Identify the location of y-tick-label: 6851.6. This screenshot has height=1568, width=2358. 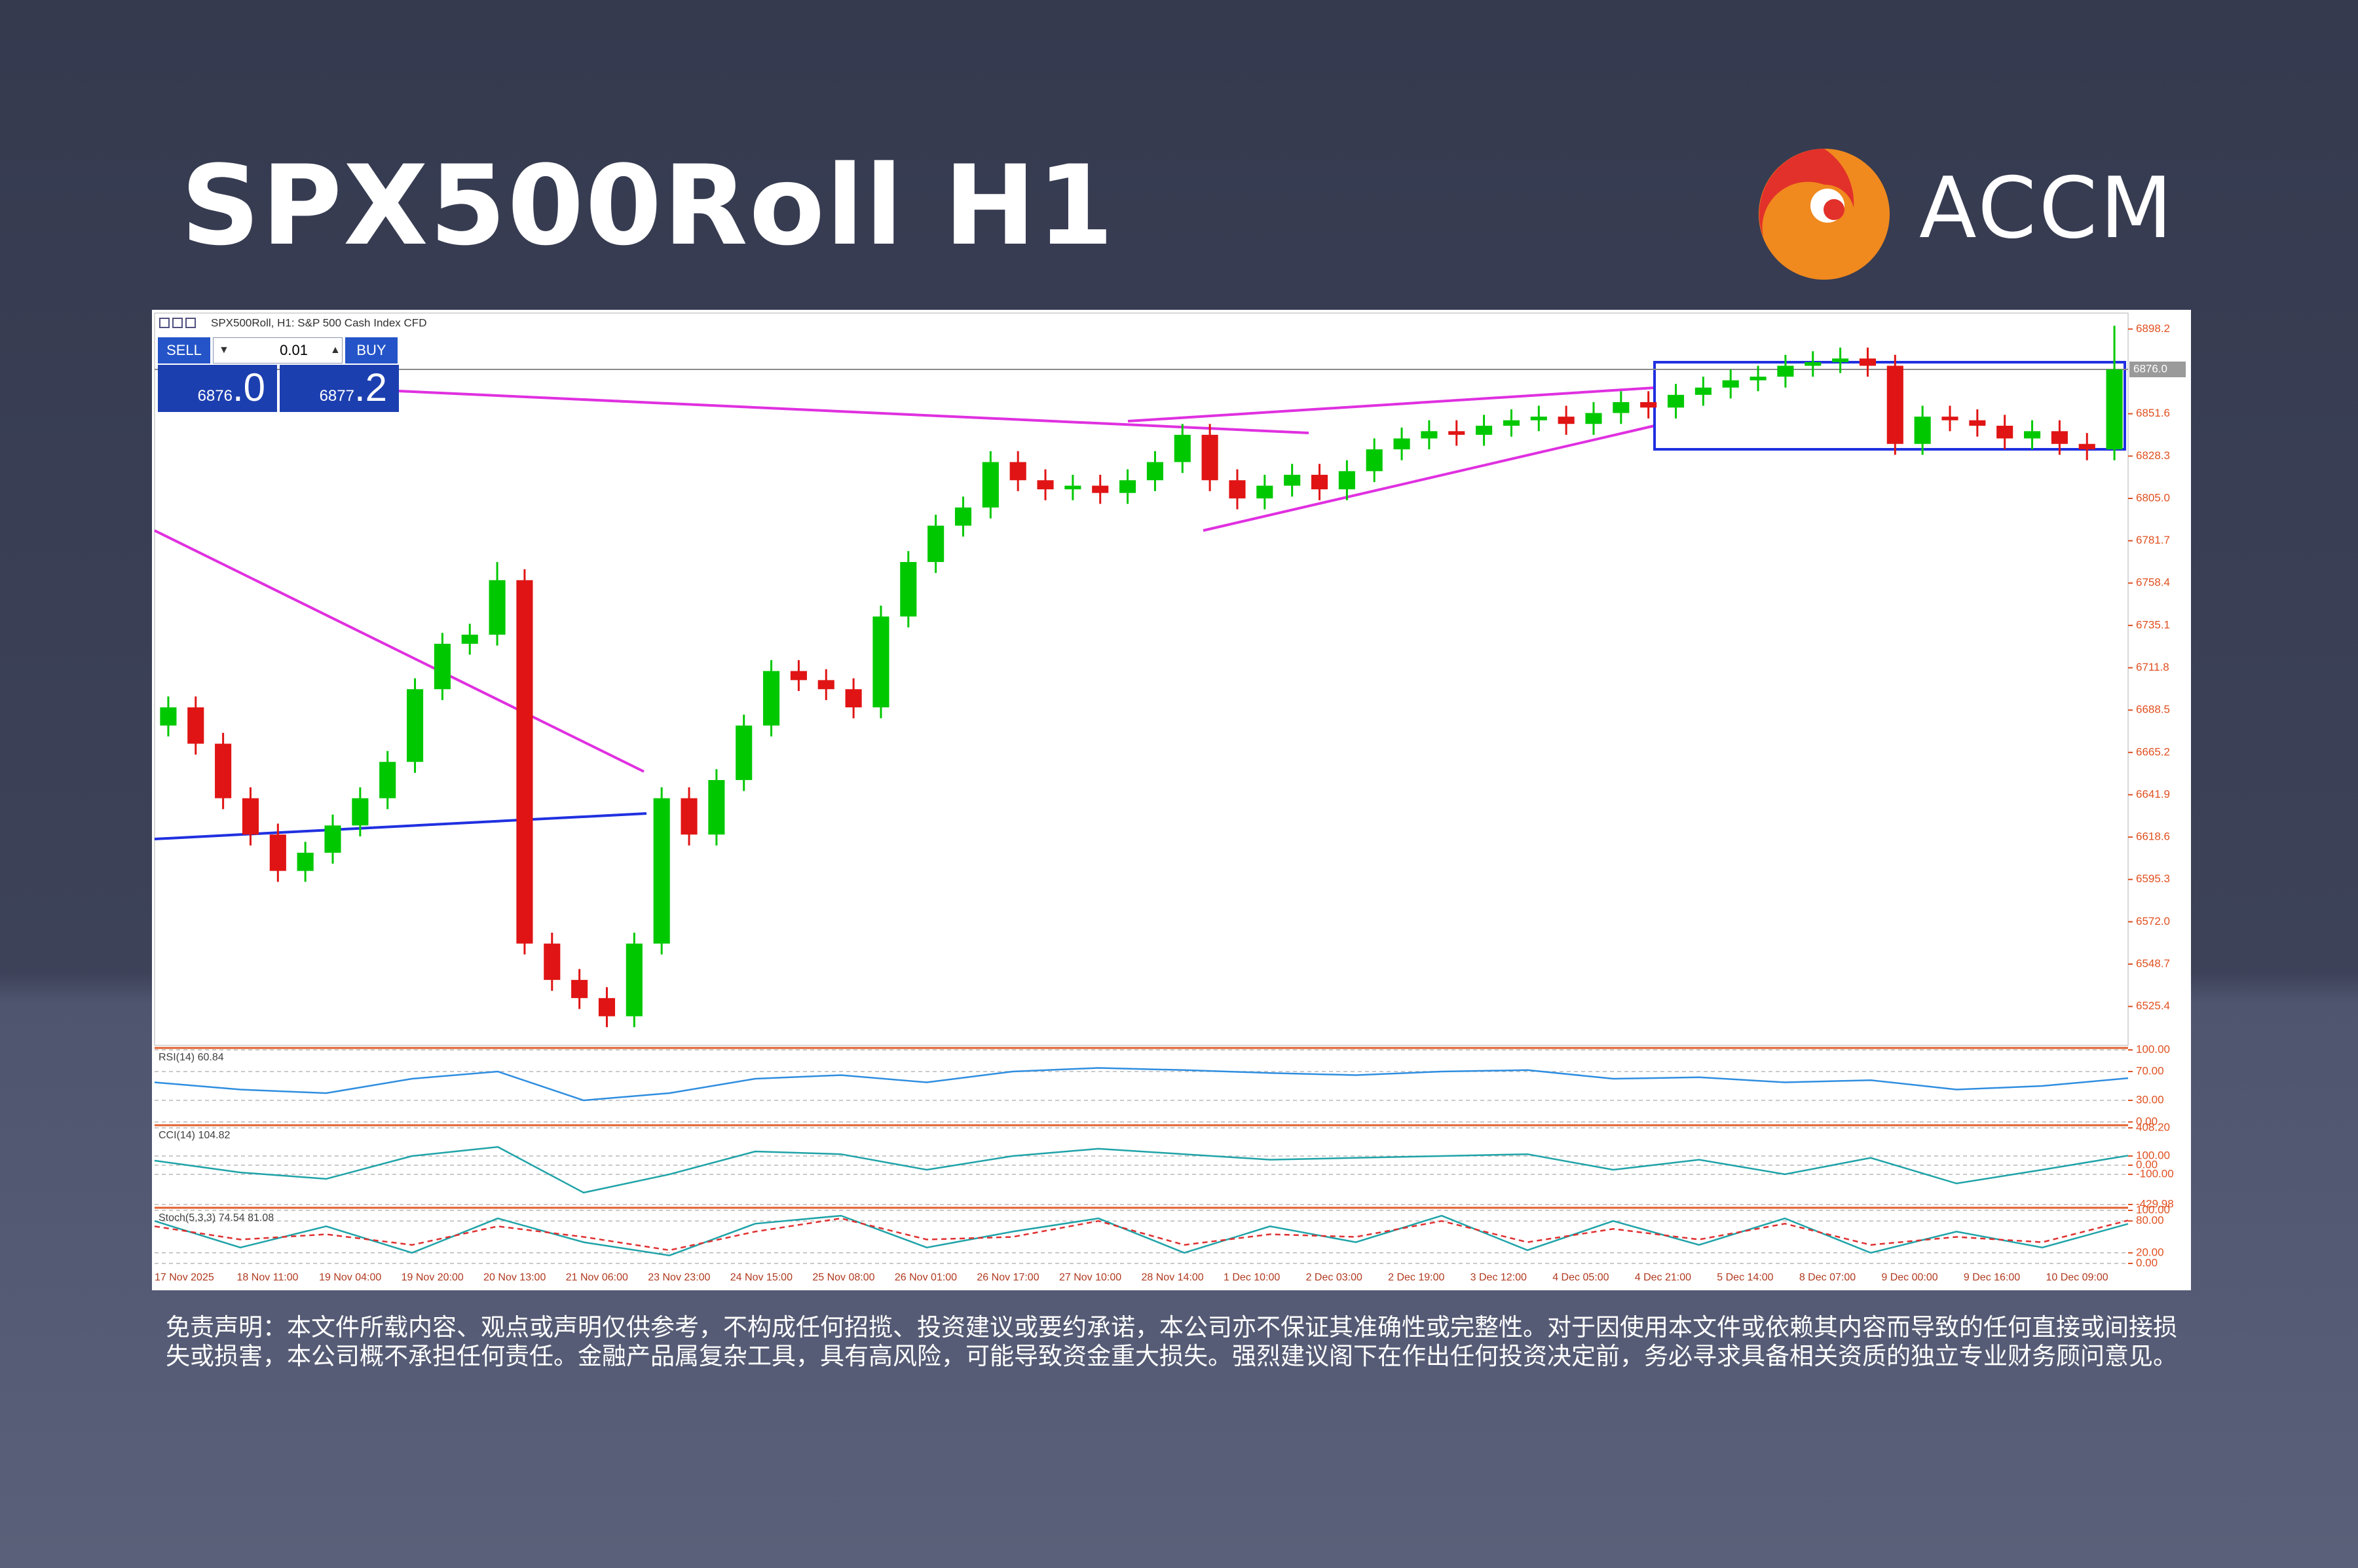
(2153, 413).